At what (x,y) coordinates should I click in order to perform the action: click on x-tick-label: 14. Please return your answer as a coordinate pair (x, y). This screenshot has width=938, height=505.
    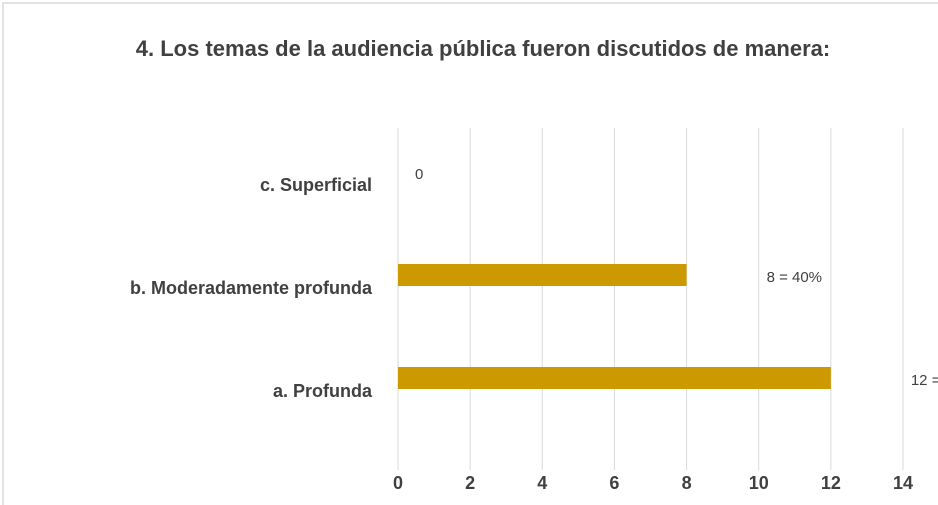
    Looking at the image, I should click on (903, 483).